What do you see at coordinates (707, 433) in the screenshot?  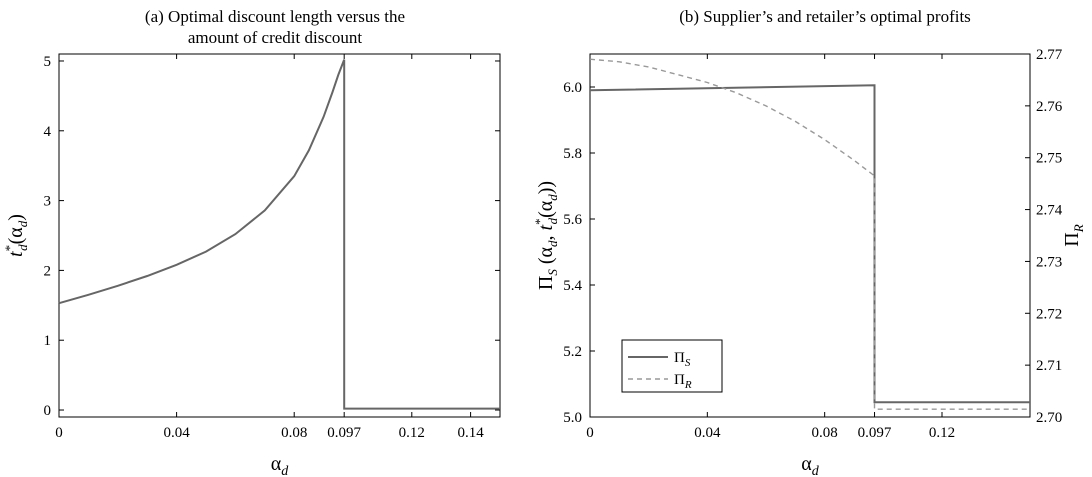 I see `chart-b-xtick-label: 0.04` at bounding box center [707, 433].